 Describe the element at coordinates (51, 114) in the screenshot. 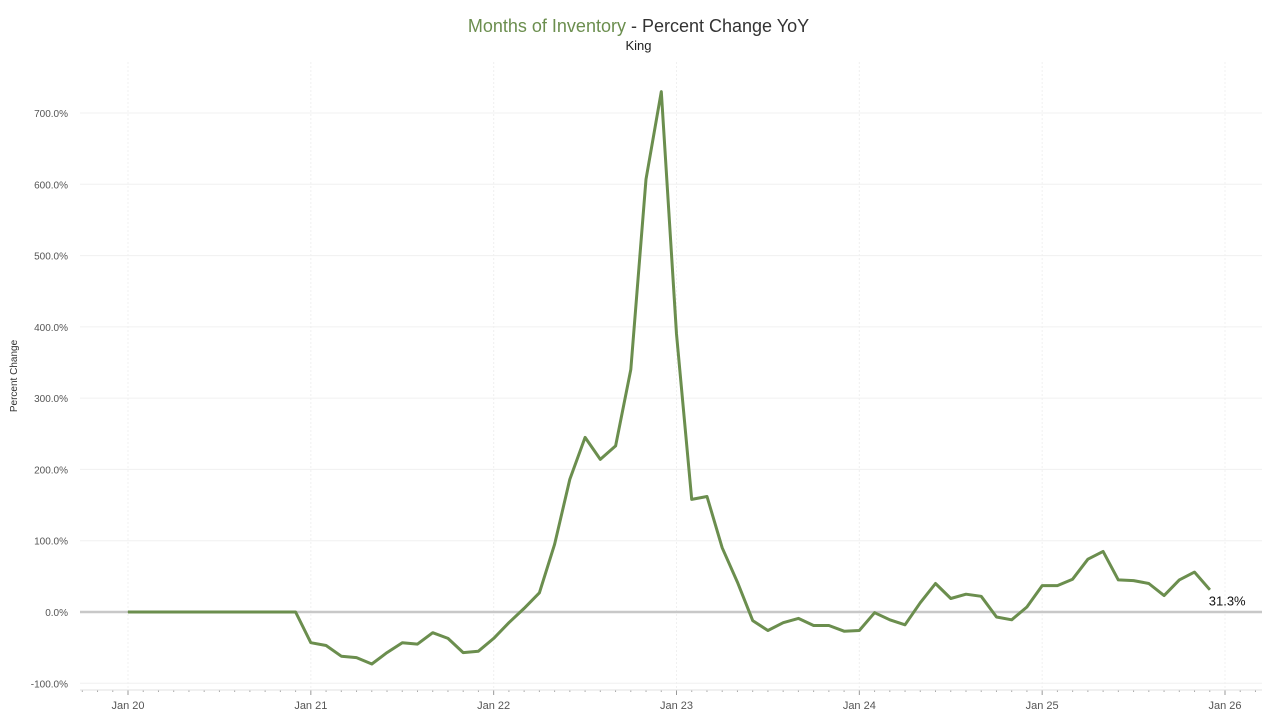

I see `y-tick-label: 700.0%` at that location.